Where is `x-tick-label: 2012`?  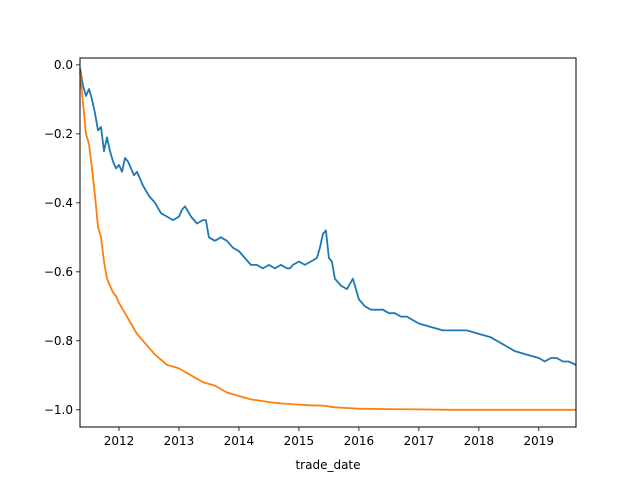 x-tick-label: 2012 is located at coordinates (119, 441).